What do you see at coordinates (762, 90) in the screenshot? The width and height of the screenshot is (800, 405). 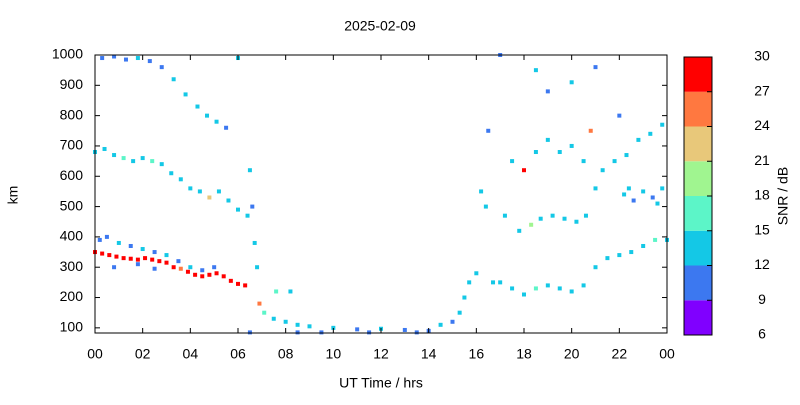 I see `colorbar-tick-label: 27` at bounding box center [762, 90].